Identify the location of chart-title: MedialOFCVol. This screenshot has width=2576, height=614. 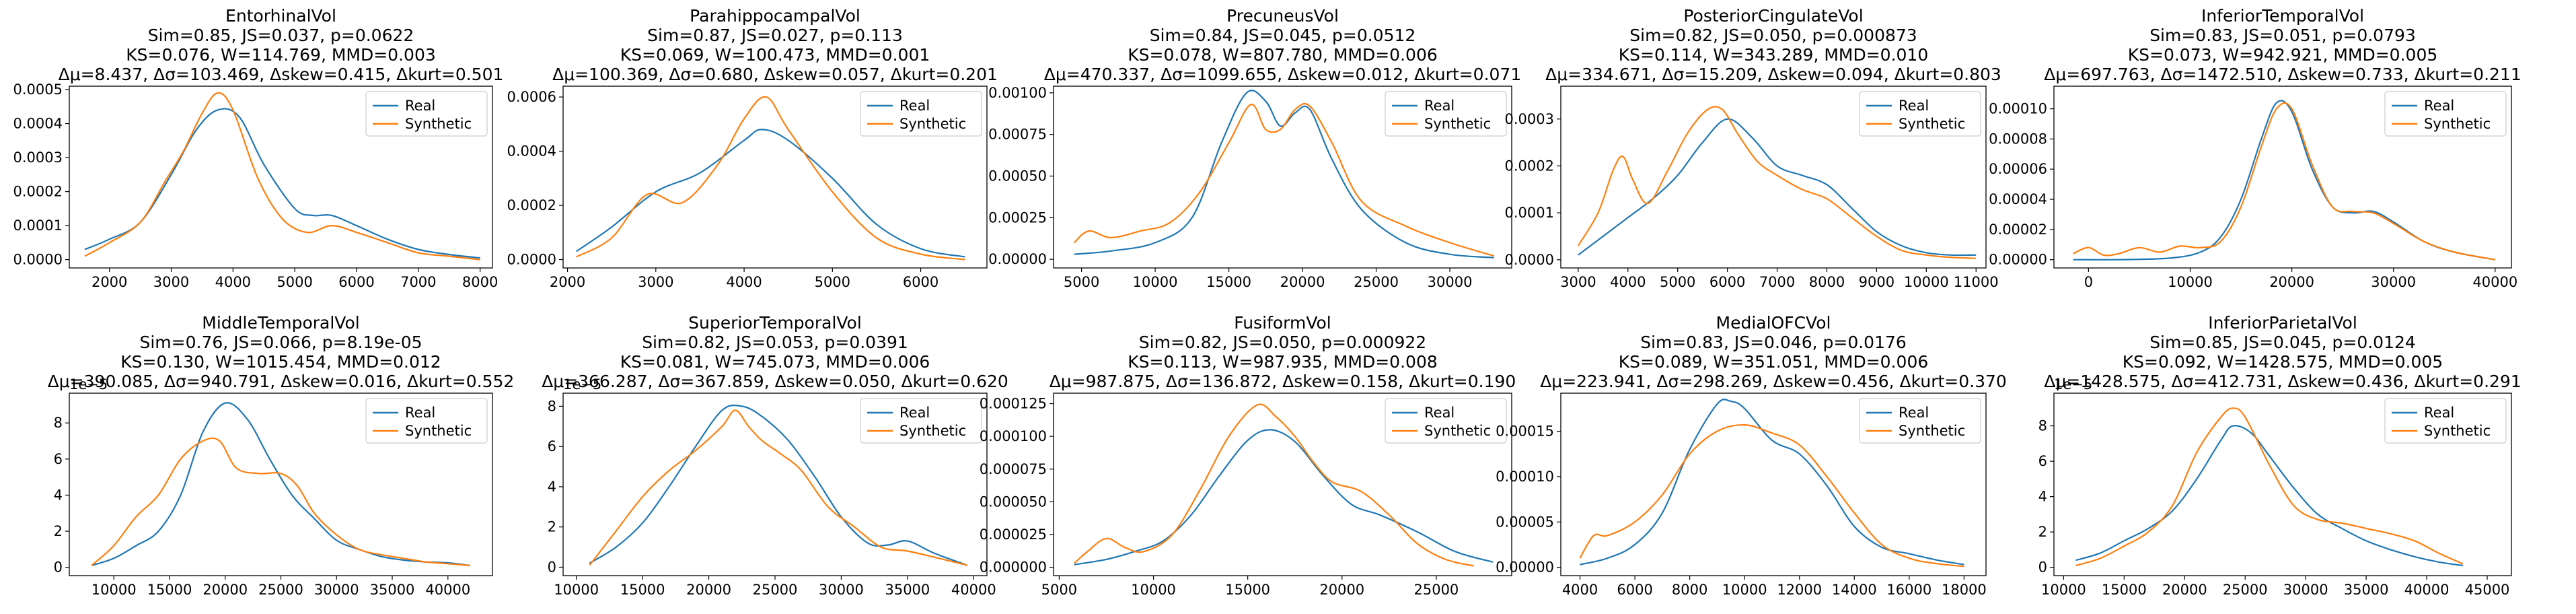
(1773, 323).